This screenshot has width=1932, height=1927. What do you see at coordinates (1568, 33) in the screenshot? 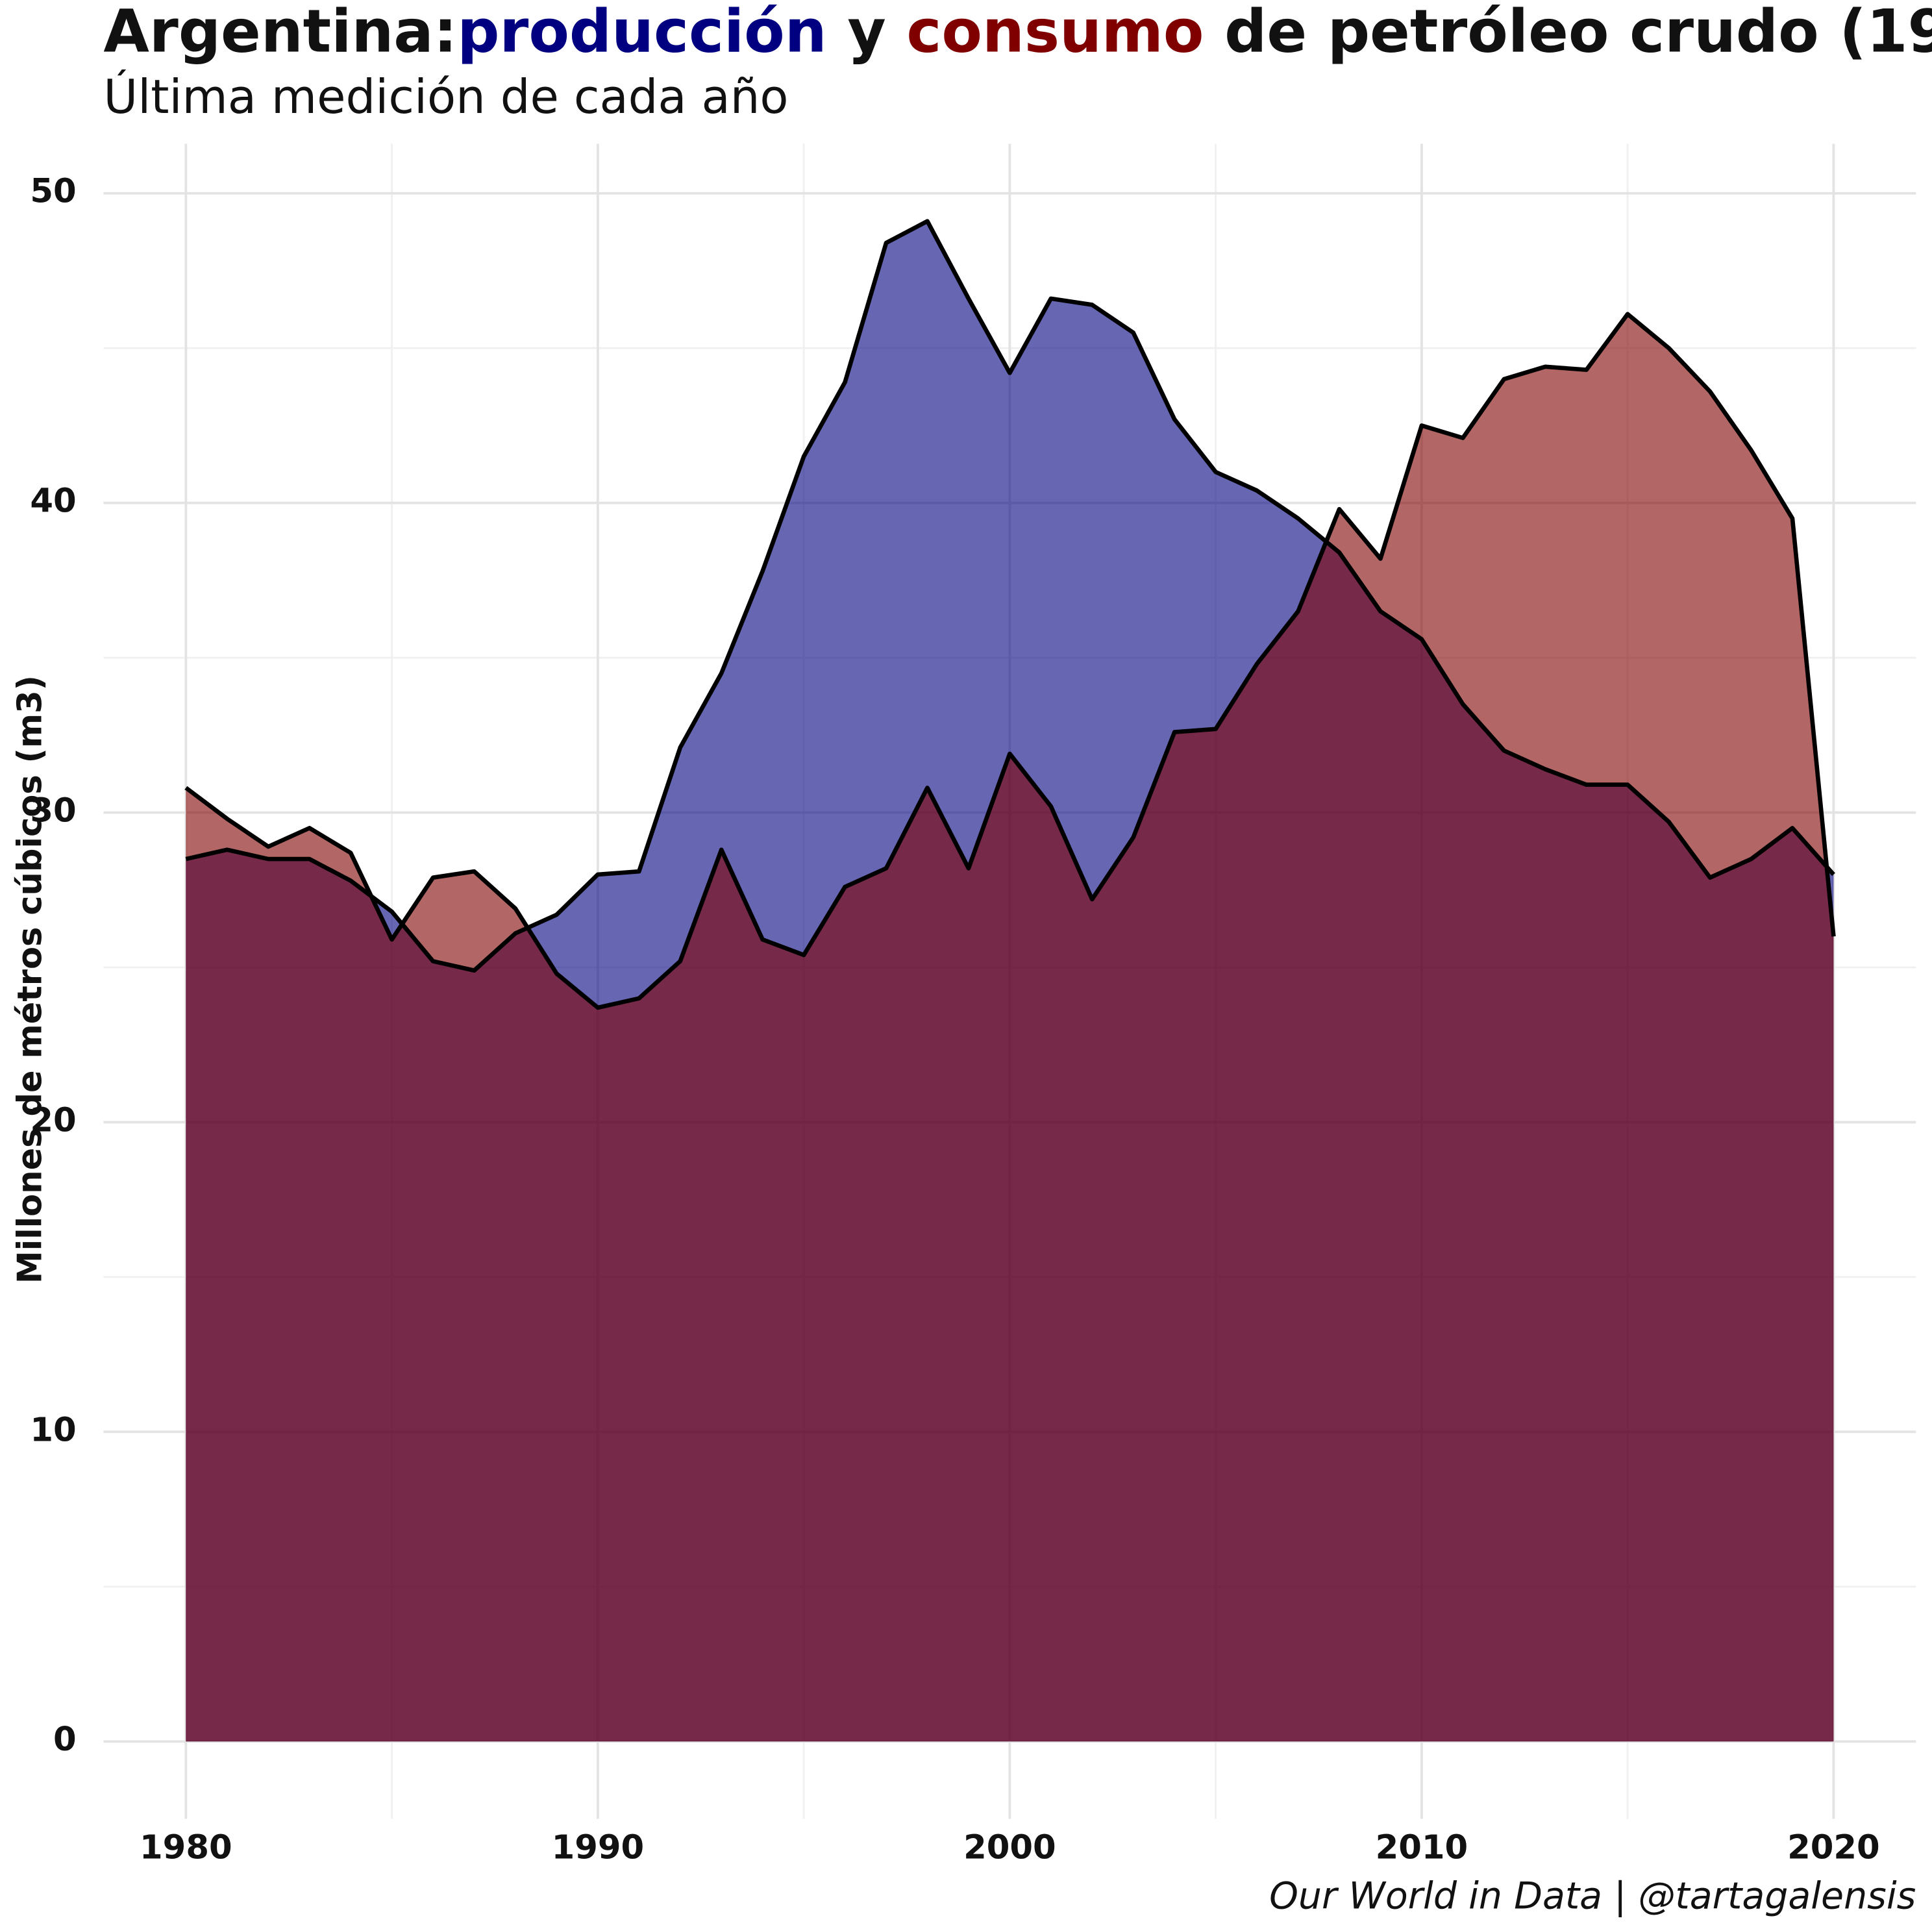
I see `title-part: de petróleo crudo (1980-2020)` at bounding box center [1568, 33].